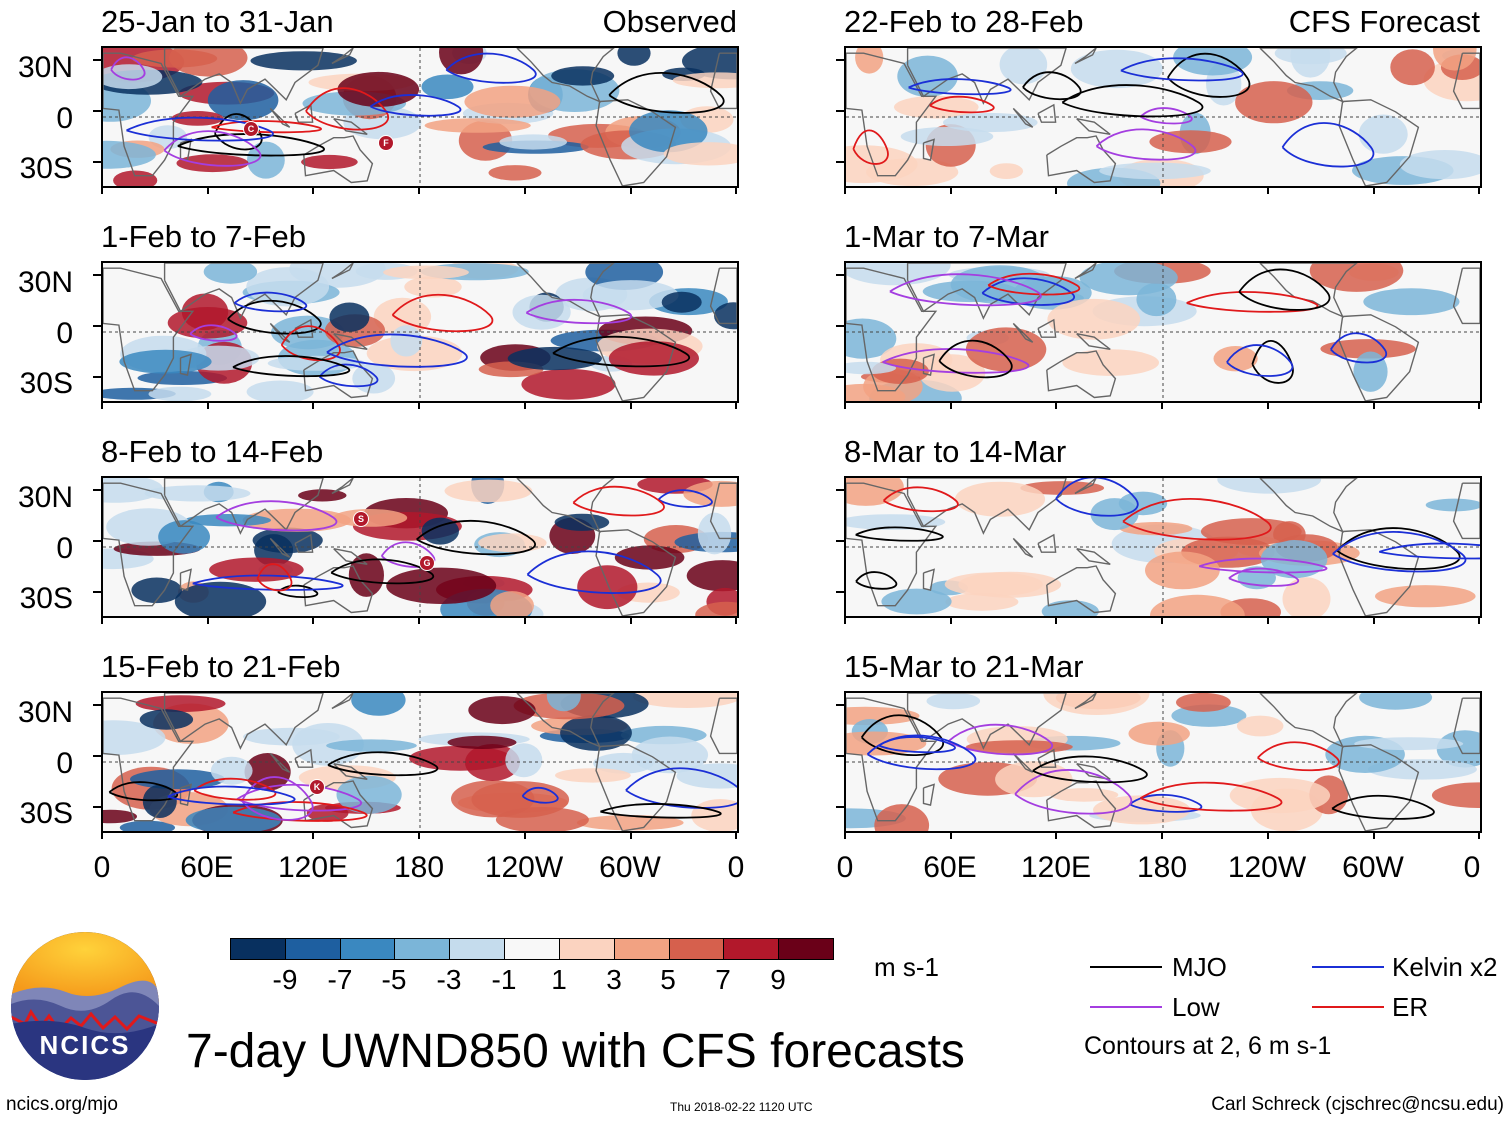 This screenshot has height=1121, width=1510. Describe the element at coordinates (421, 669) in the screenshot. I see `panel-header: 15-Feb to 21-Feb` at that location.